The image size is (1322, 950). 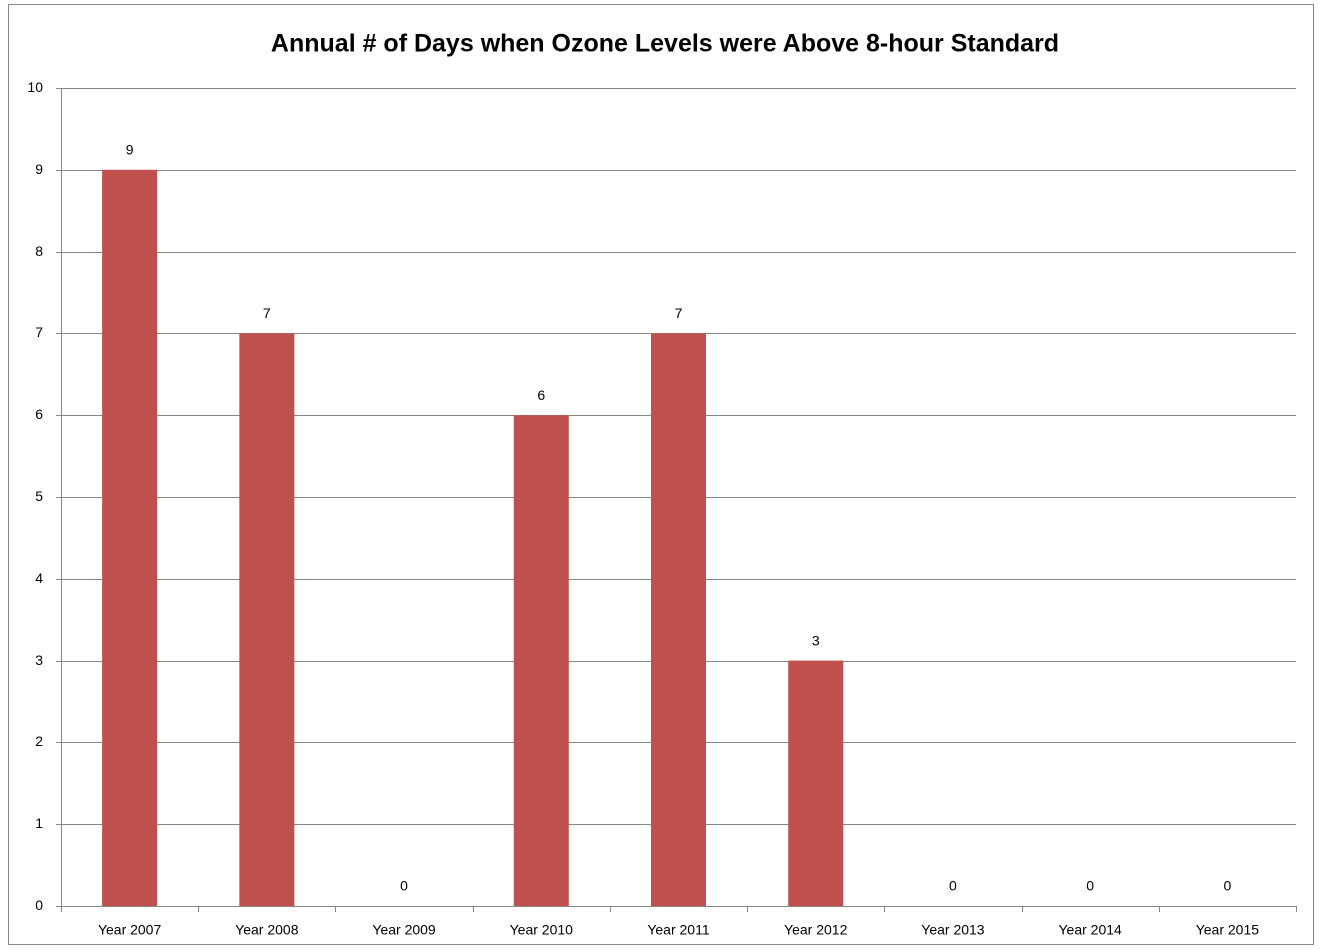 I want to click on x-tick-label: Year 2014, so click(x=1091, y=930).